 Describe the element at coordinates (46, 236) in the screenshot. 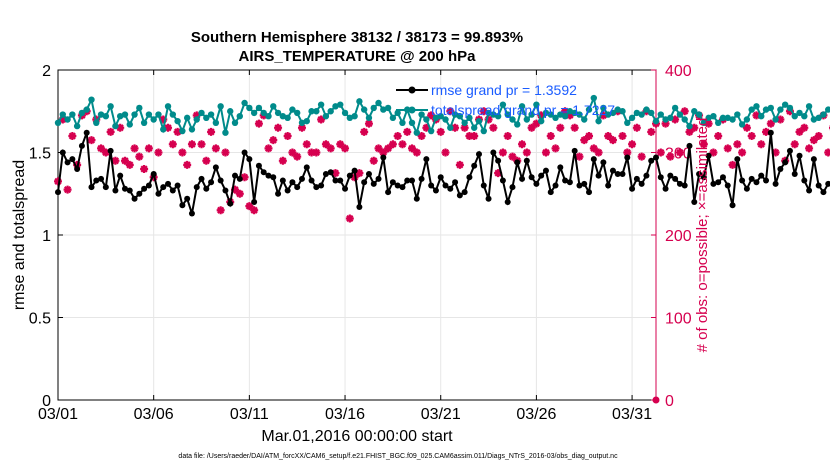

I see `y-left-tick-label: 1` at that location.